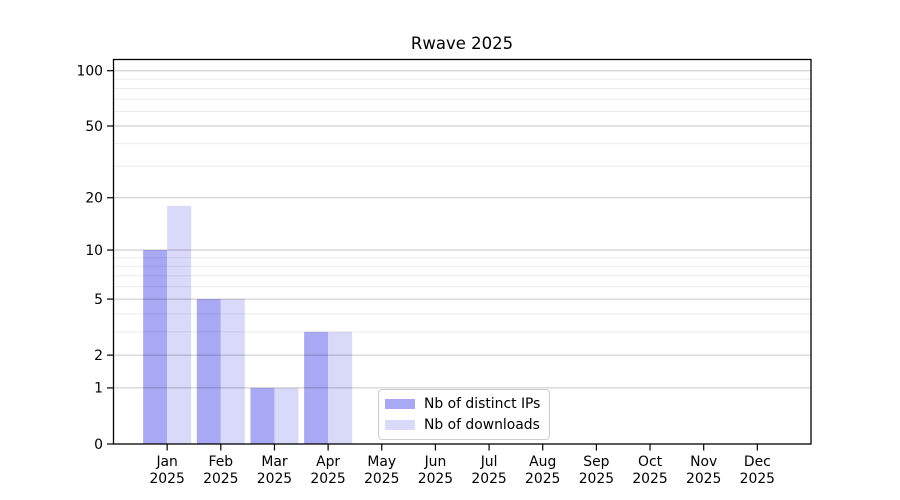  Describe the element at coordinates (596, 470) in the screenshot. I see `x-tick-label: Sep 2025` at that location.